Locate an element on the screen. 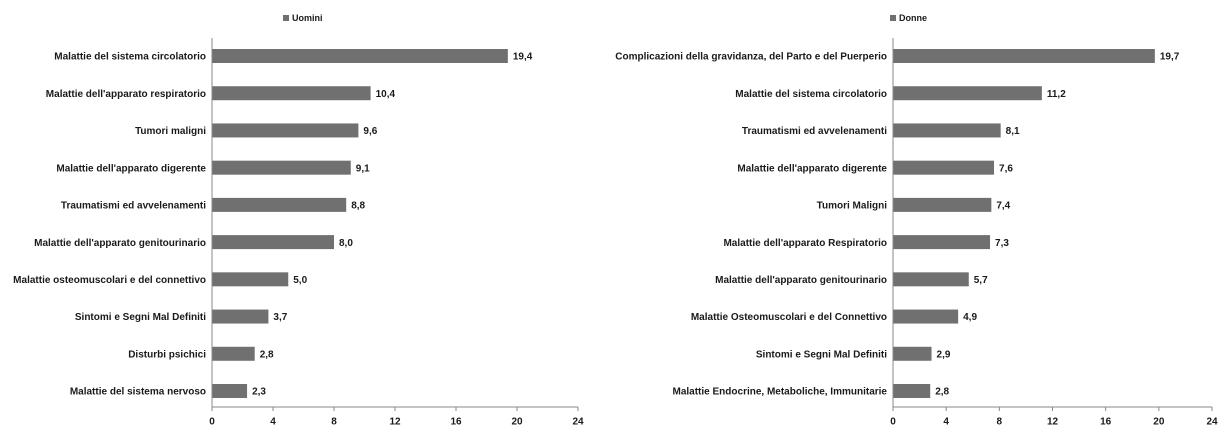 The height and width of the screenshot is (432, 1220). category-label: Disturbi psichici is located at coordinates (167, 354).